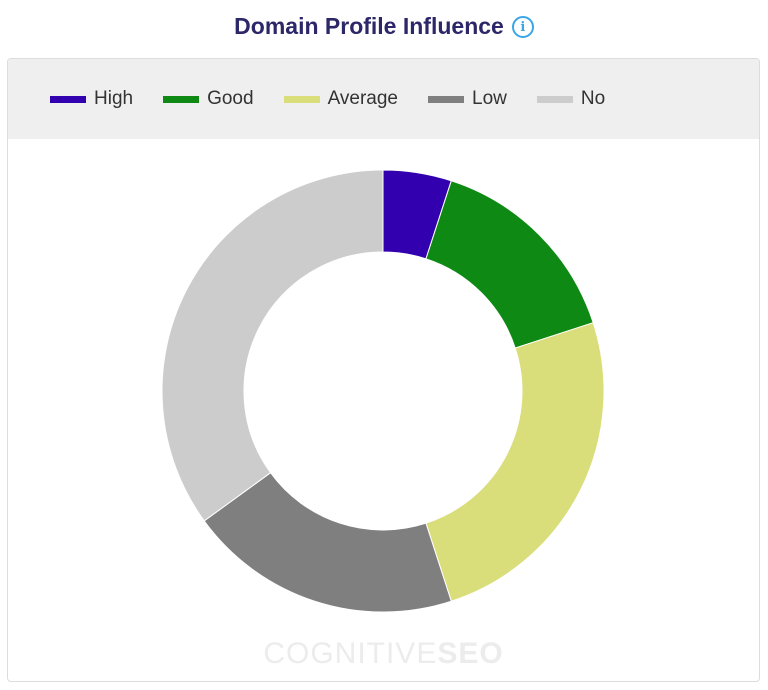 The height and width of the screenshot is (690, 768). I want to click on legend-label-average: Average, so click(362, 98).